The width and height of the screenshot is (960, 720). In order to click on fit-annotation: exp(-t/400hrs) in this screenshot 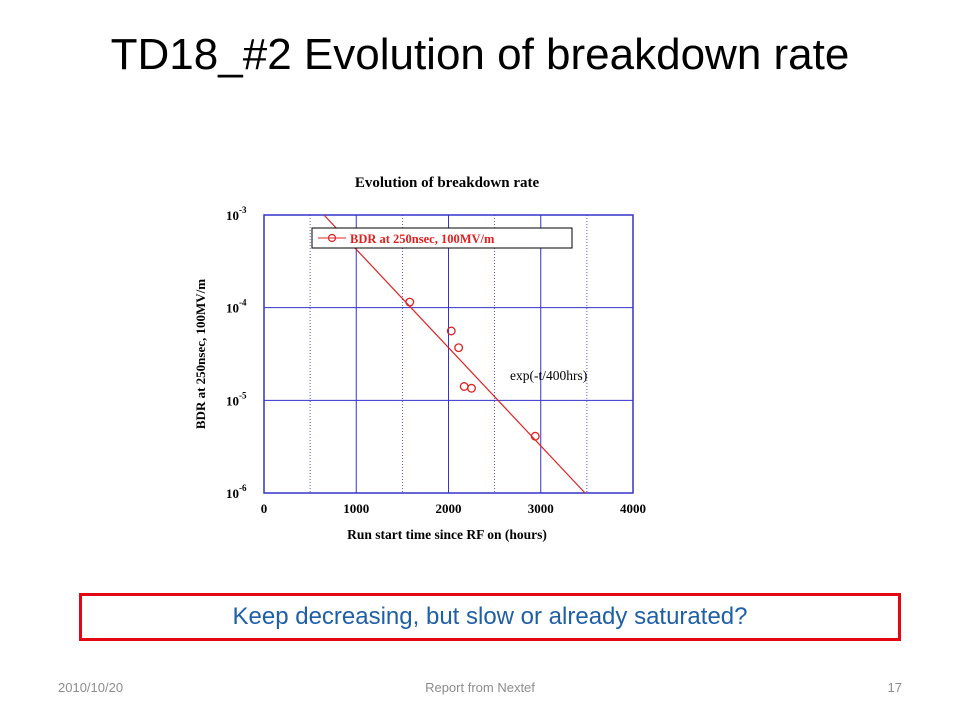, I will do `click(548, 375)`.